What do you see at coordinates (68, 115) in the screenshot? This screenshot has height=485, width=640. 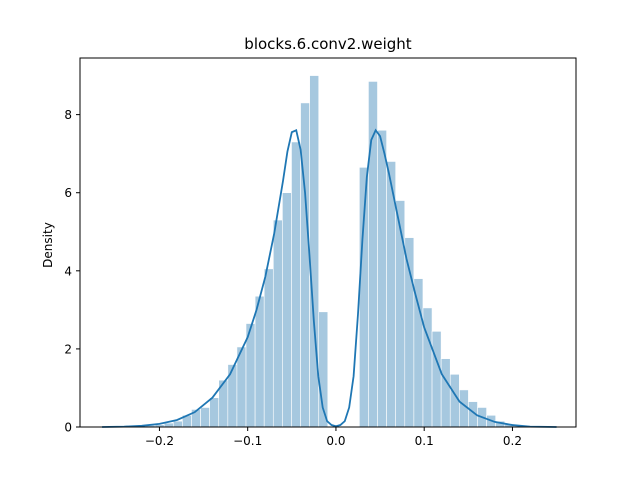 I see `y-tick-label: 8` at bounding box center [68, 115].